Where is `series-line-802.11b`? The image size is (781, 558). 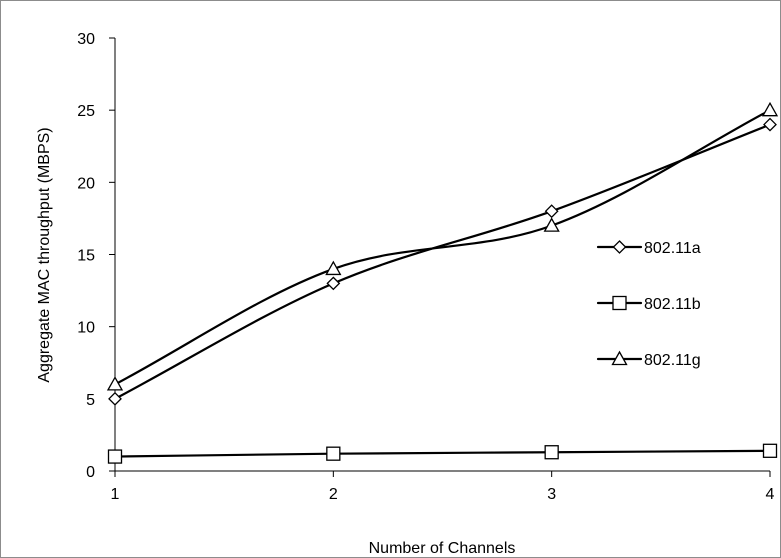
series-line-802.11b is located at coordinates (442, 453).